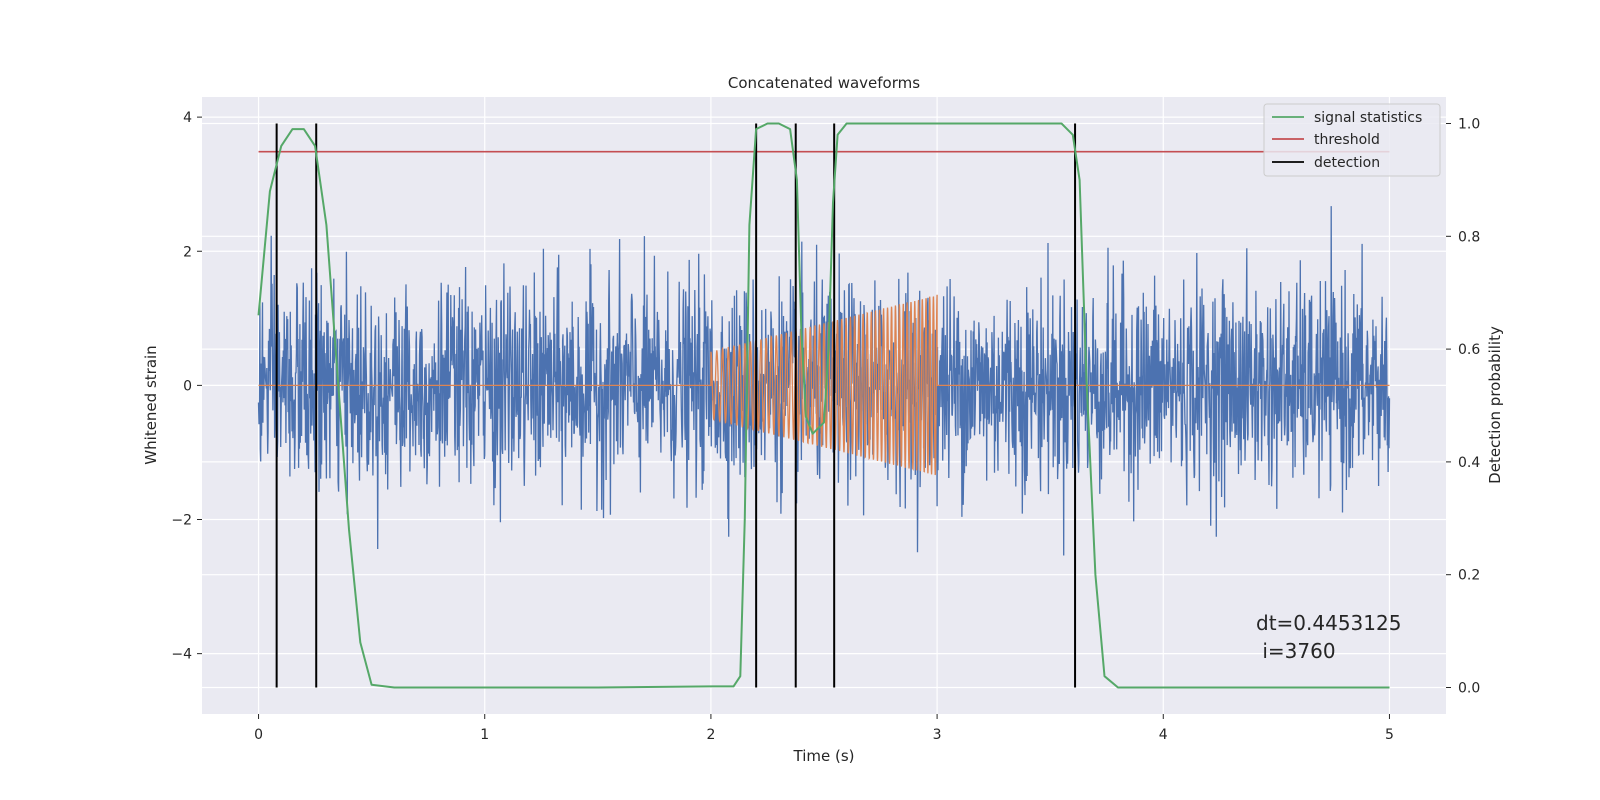  I want to click on legend-box, so click(1352, 140).